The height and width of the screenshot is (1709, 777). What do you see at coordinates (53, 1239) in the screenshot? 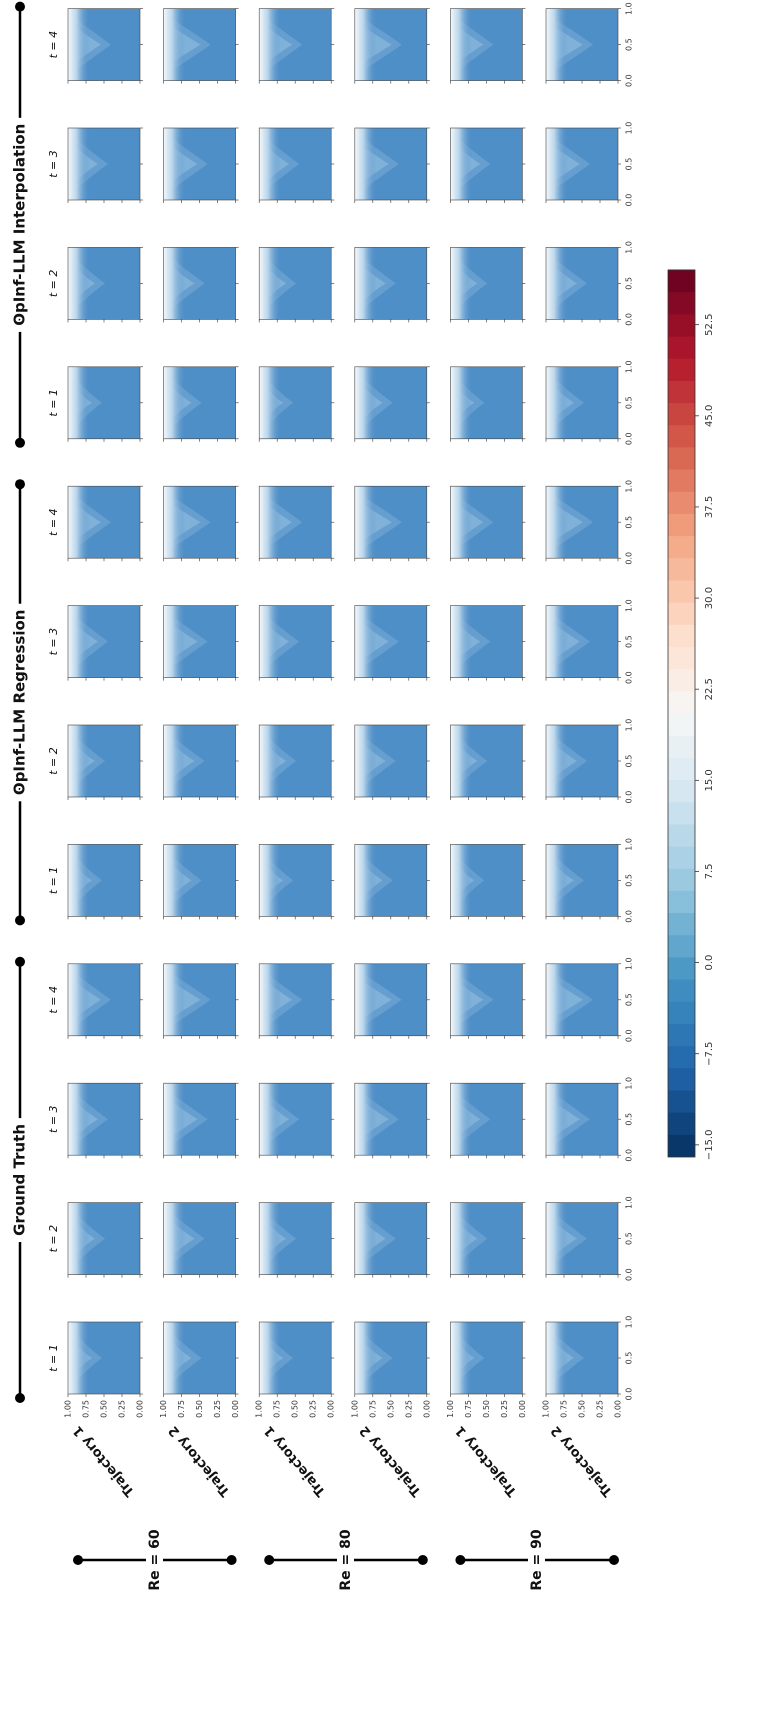
I see `time-label: t = 2` at bounding box center [53, 1239].